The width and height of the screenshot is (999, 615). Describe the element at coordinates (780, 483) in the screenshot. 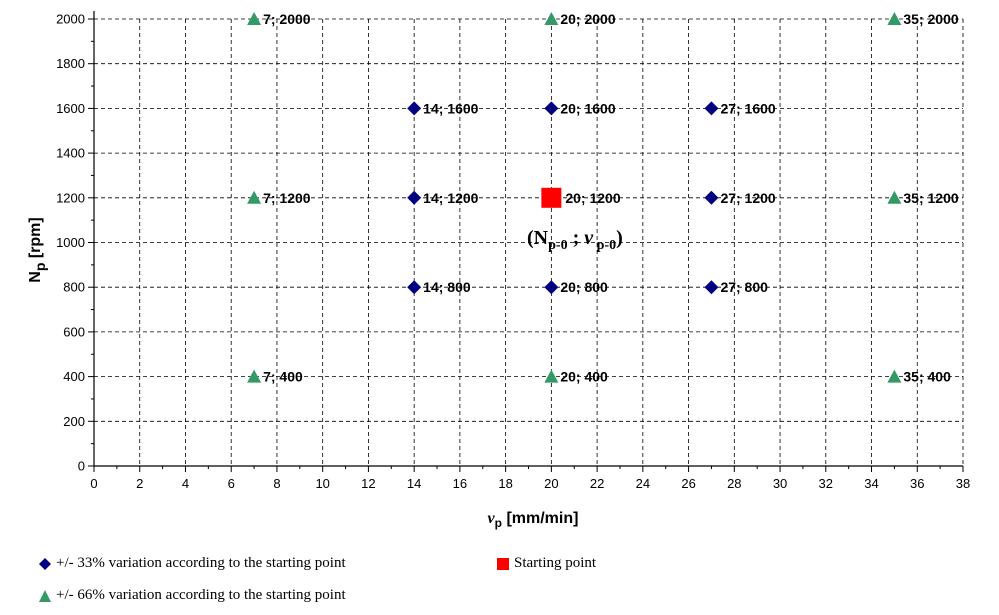

I see `x-tick-label: 30` at that location.